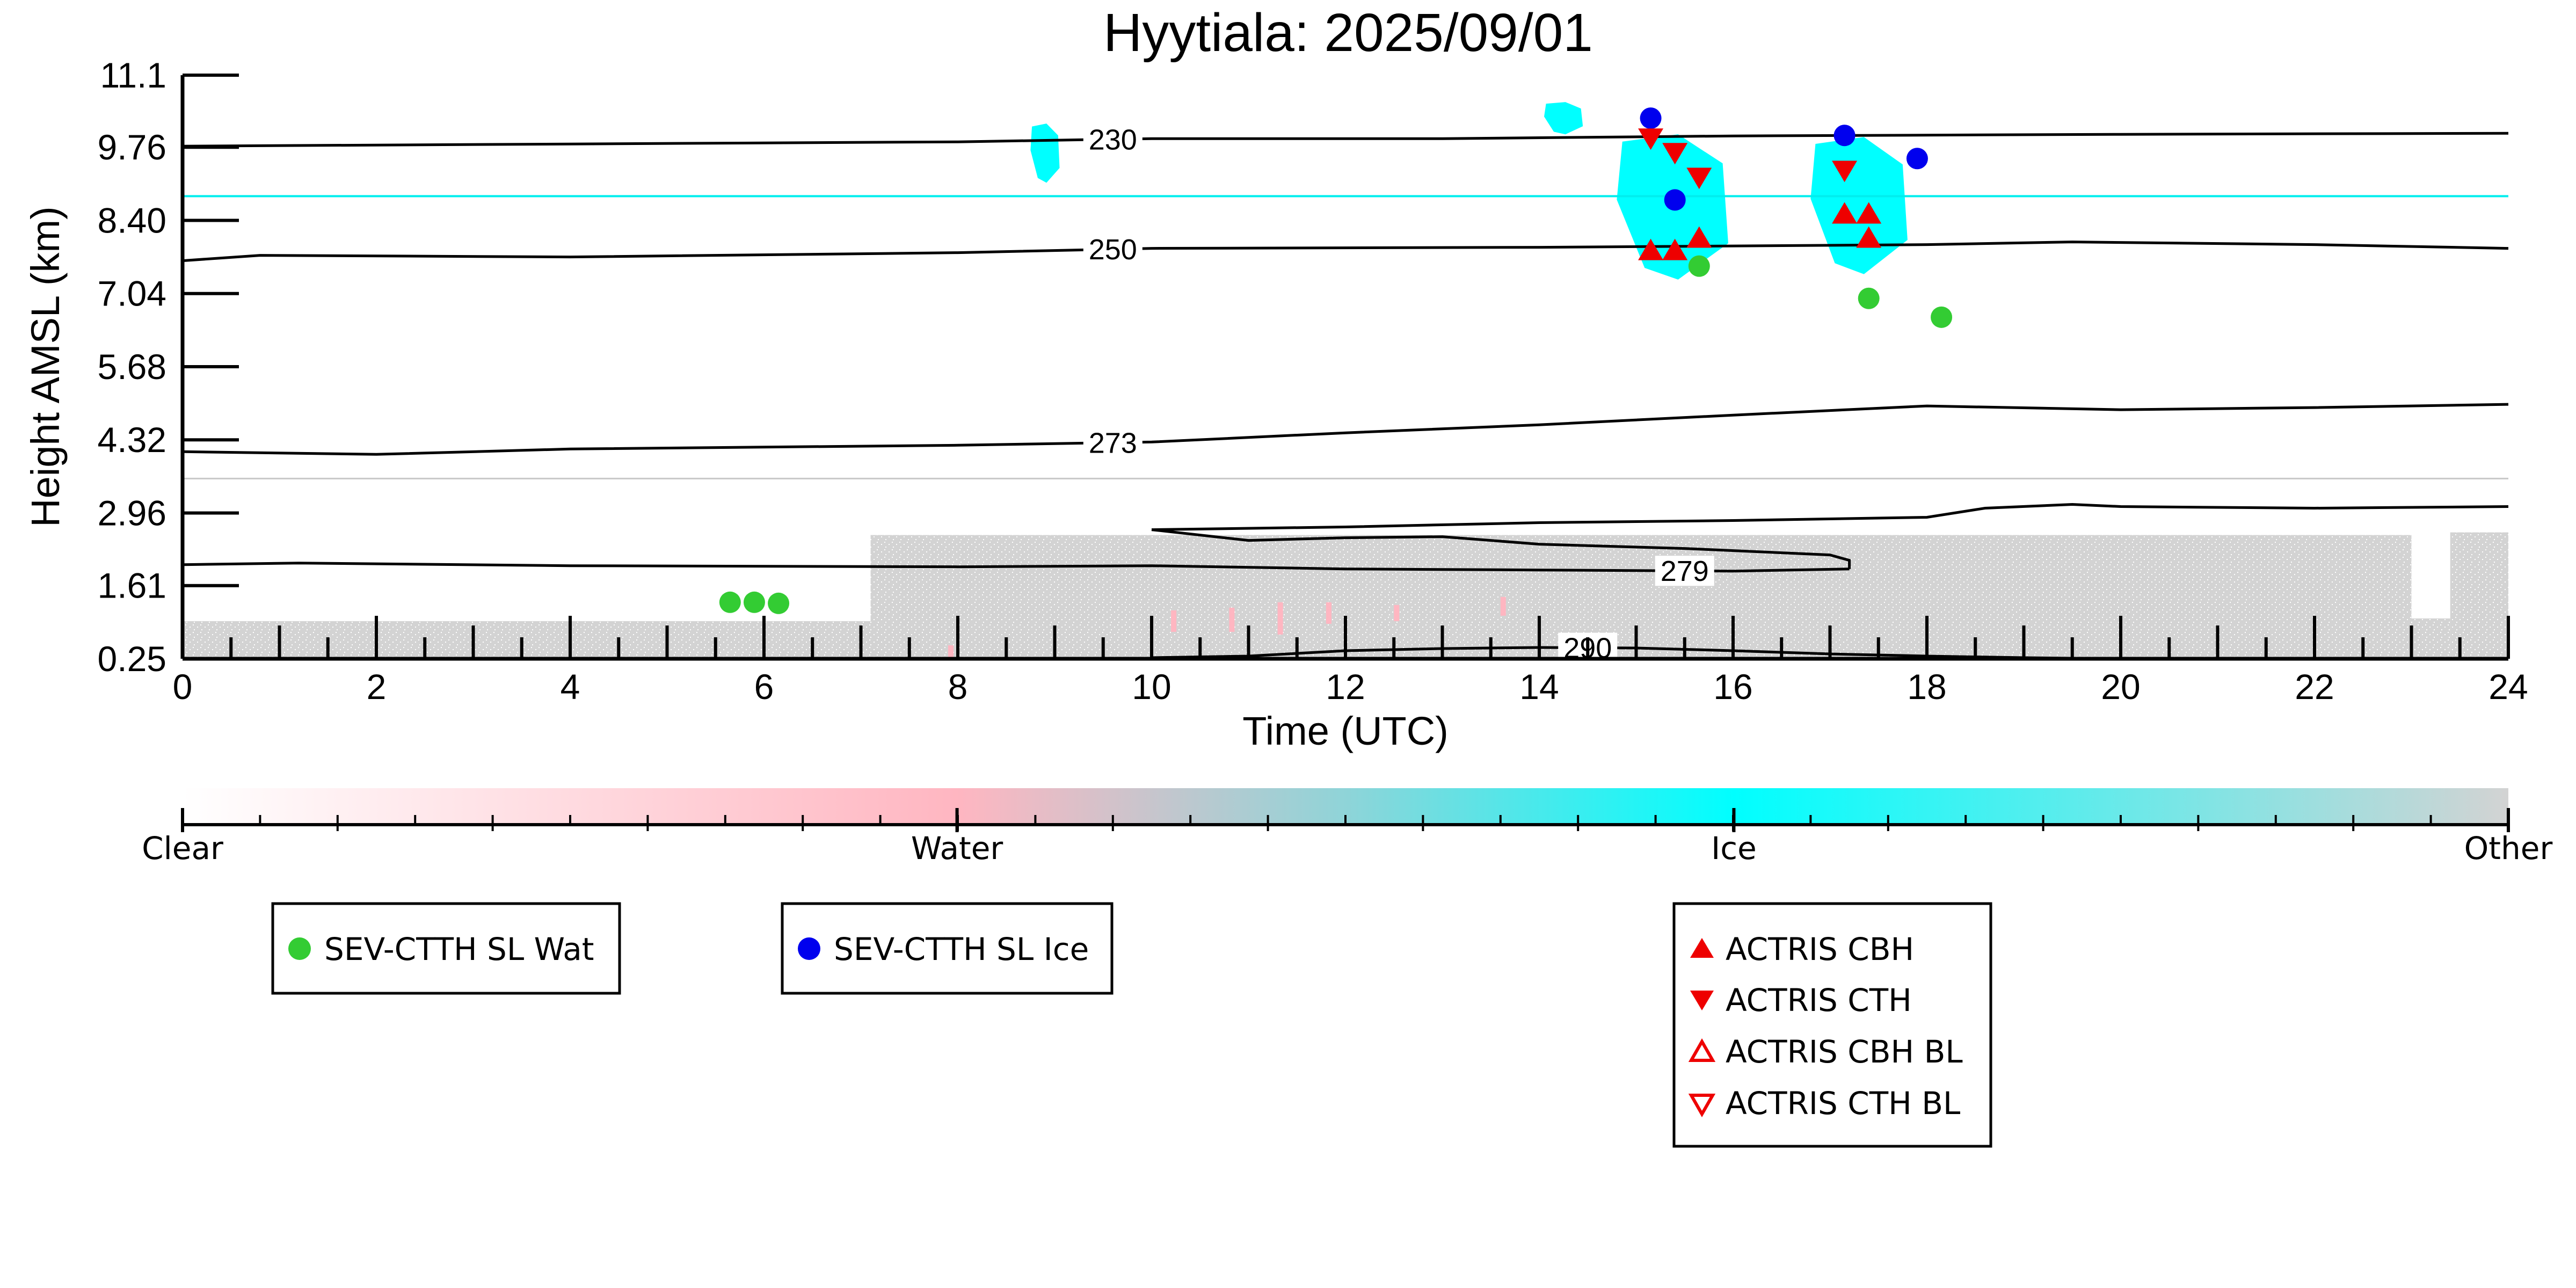 This screenshot has width=2576, height=1288. Describe the element at coordinates (133, 75) in the screenshot. I see `y-tick-label: 11.1` at that location.